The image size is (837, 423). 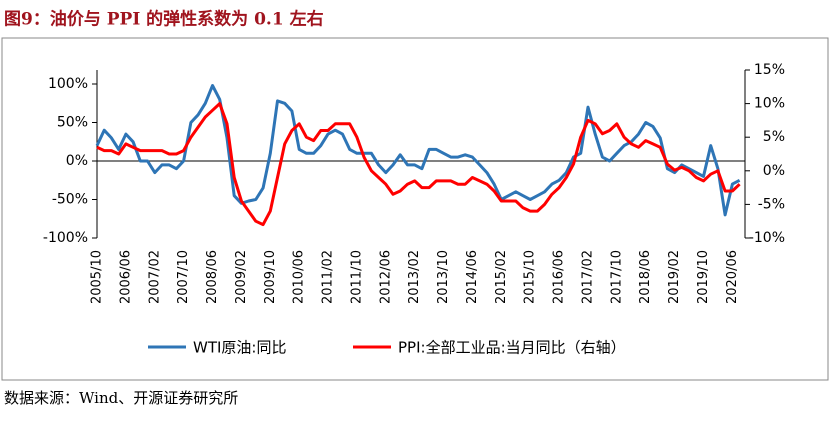 I want to click on y-tick-label: 50%, so click(x=72, y=123).